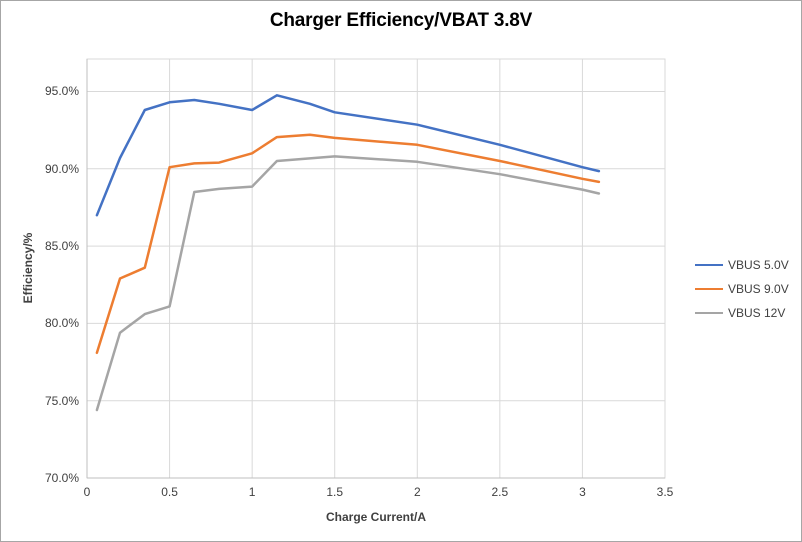 Image resolution: width=802 pixels, height=542 pixels. What do you see at coordinates (758, 265) in the screenshot?
I see `legend-label-vbus-5-0v: VBUS 5.0V` at bounding box center [758, 265].